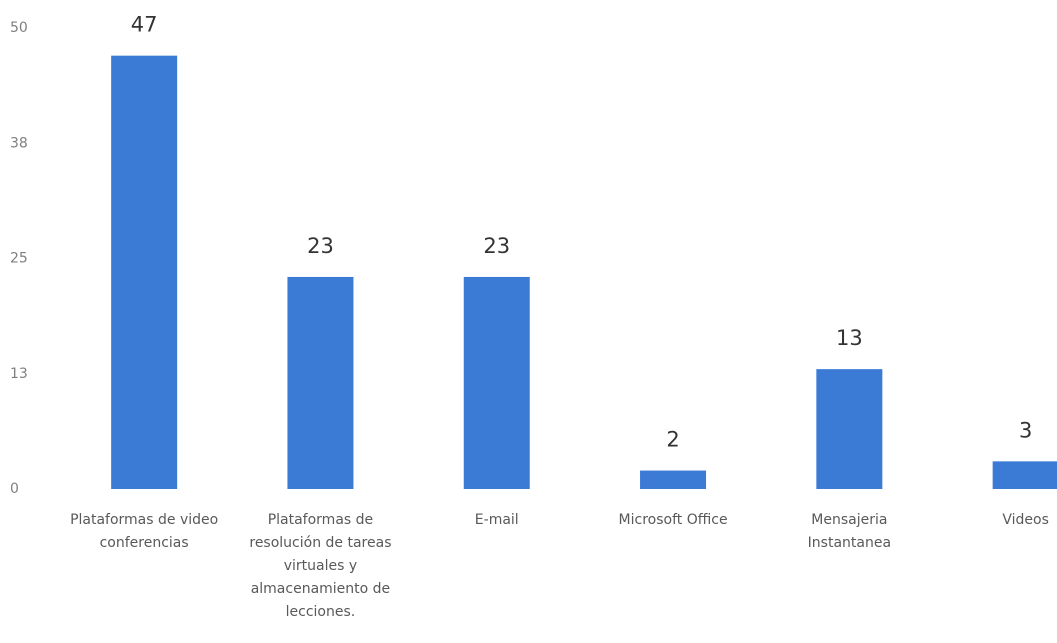  What do you see at coordinates (19, 259) in the screenshot?
I see `y-tick-label: 25` at bounding box center [19, 259].